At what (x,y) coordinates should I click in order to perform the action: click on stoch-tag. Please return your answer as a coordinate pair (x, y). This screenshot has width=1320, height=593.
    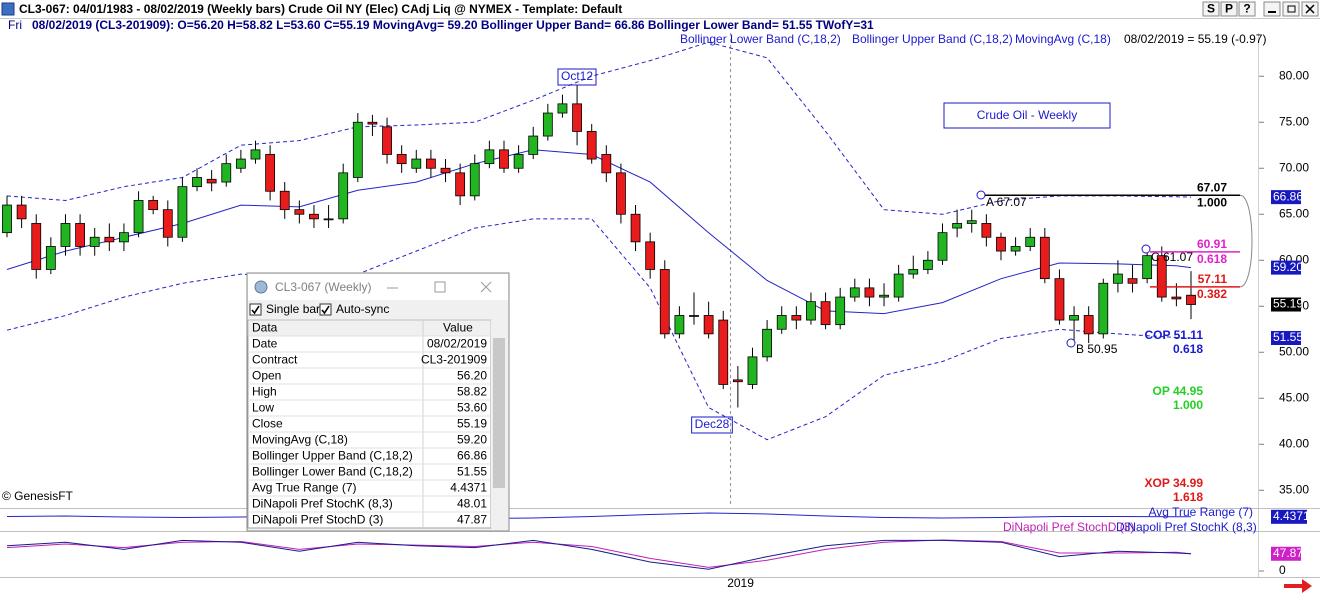
    Looking at the image, I should click on (1286, 553).